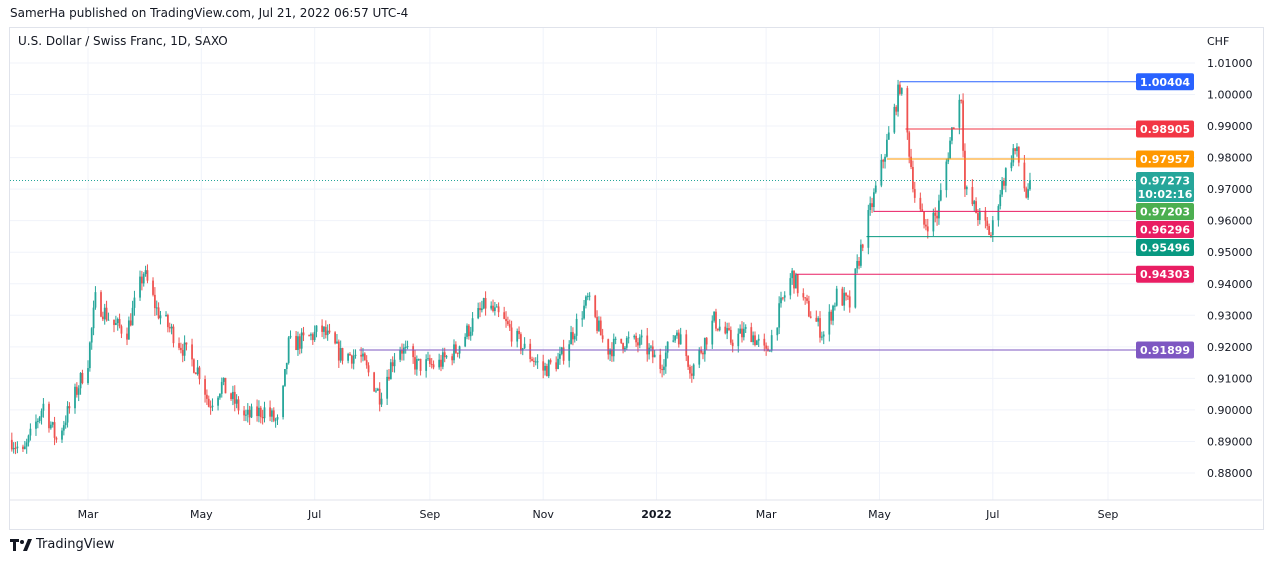 Image resolution: width=1274 pixels, height=563 pixels. What do you see at coordinates (543, 514) in the screenshot?
I see `x-tick-label: Nov` at bounding box center [543, 514].